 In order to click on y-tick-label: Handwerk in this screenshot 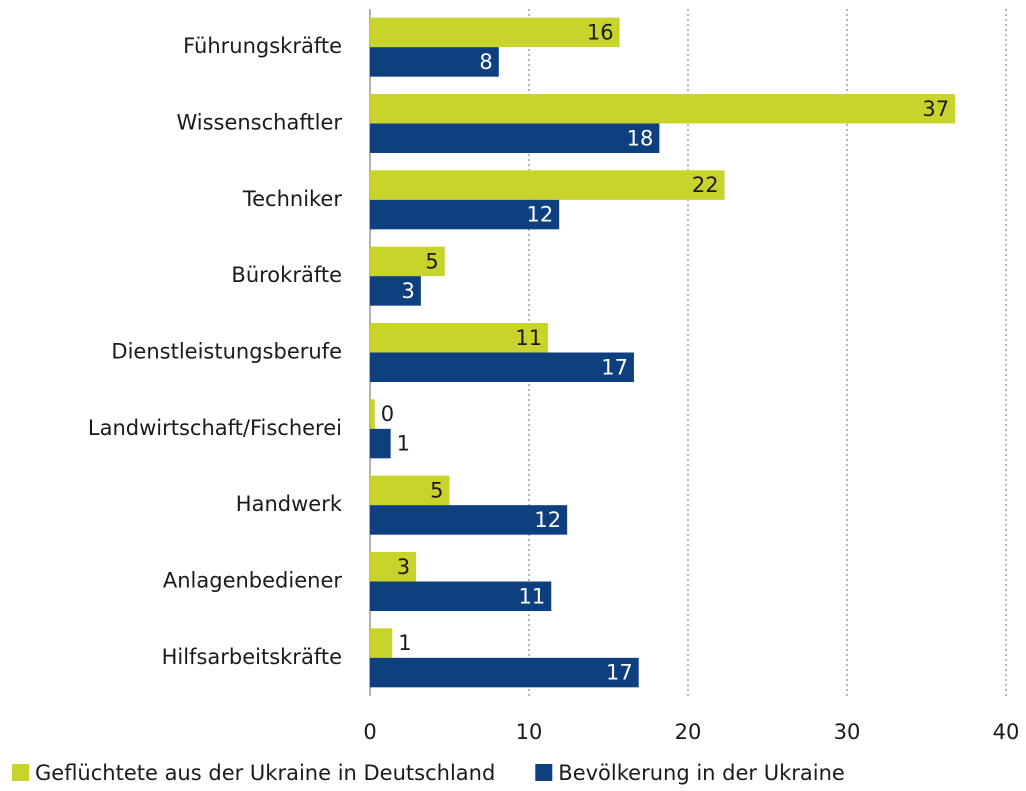, I will do `click(289, 504)`.